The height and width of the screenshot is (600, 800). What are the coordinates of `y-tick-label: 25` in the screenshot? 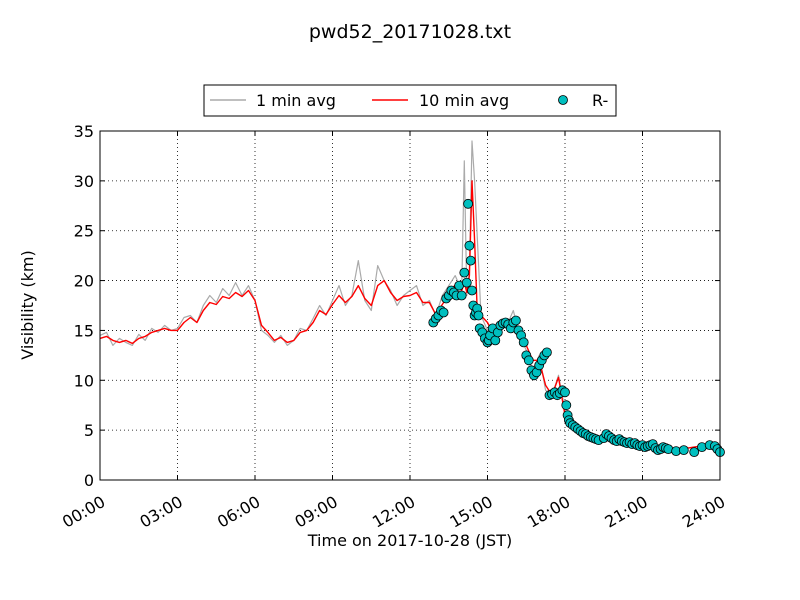 It's located at (84, 231).